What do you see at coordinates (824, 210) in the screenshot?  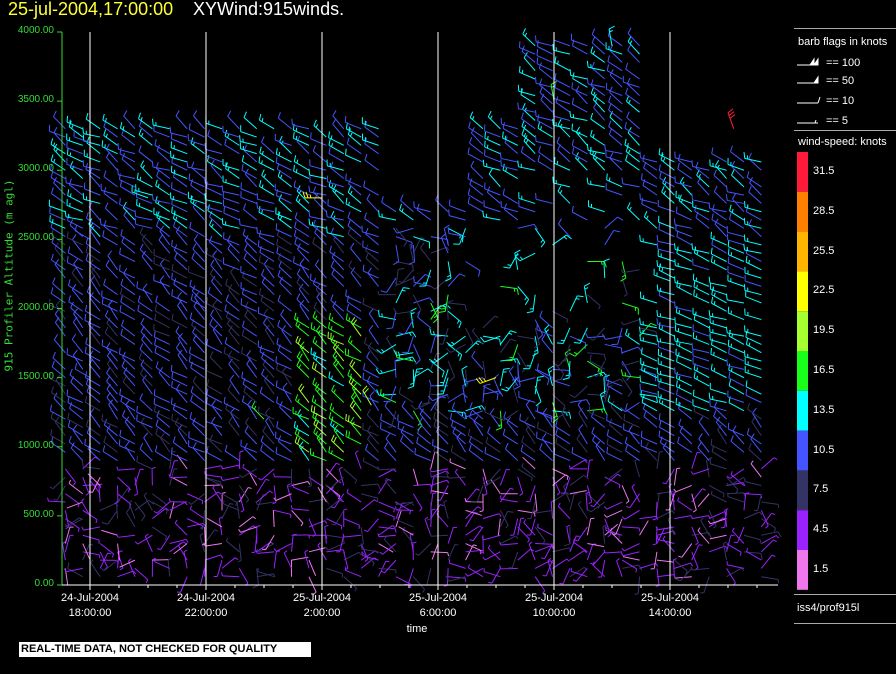 I see `legend-speed-label: 28.5` at bounding box center [824, 210].